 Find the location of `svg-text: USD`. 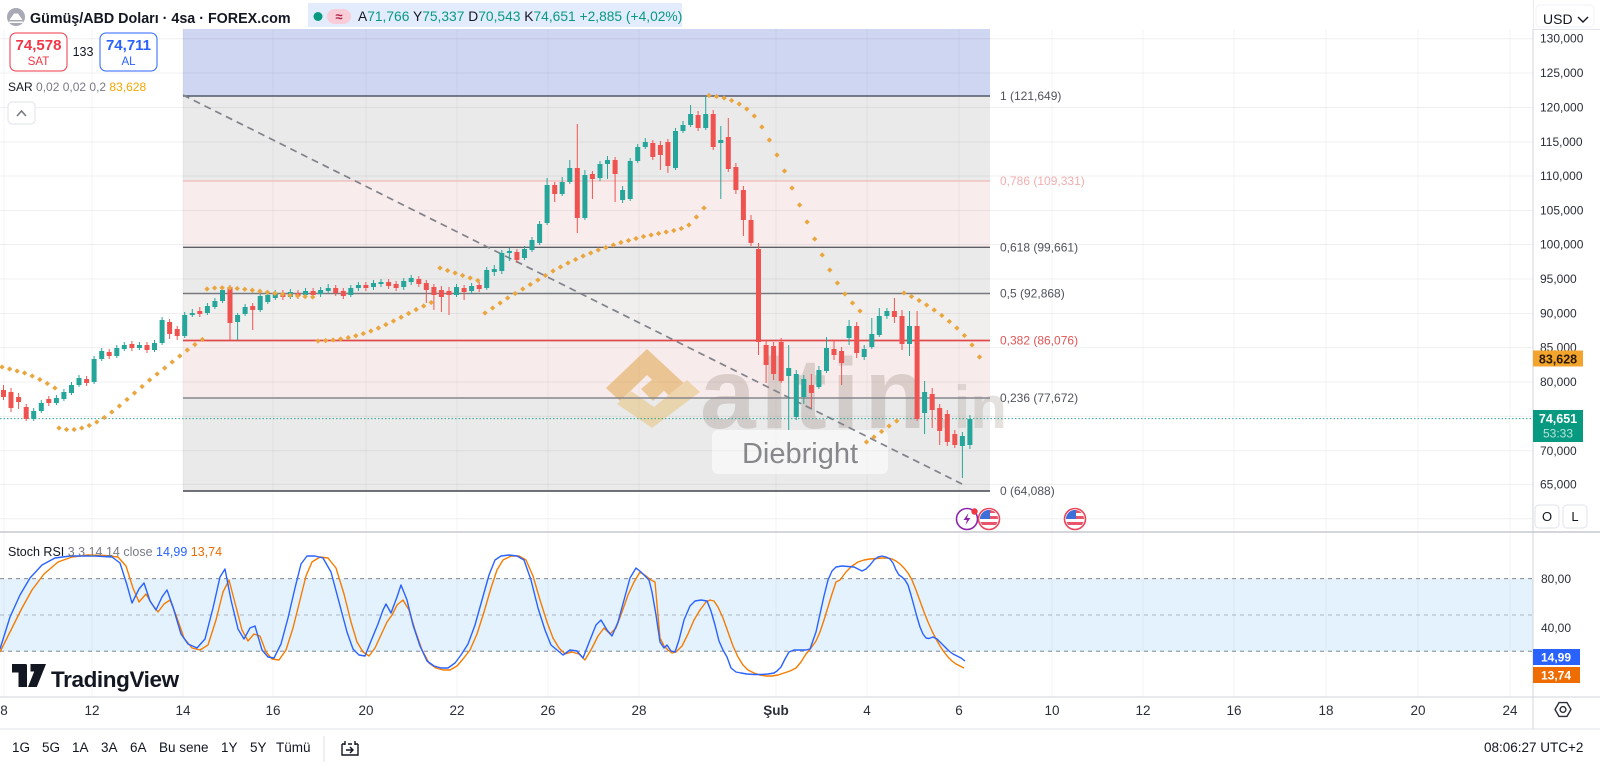

svg-text: USD is located at coordinates (1558, 19).